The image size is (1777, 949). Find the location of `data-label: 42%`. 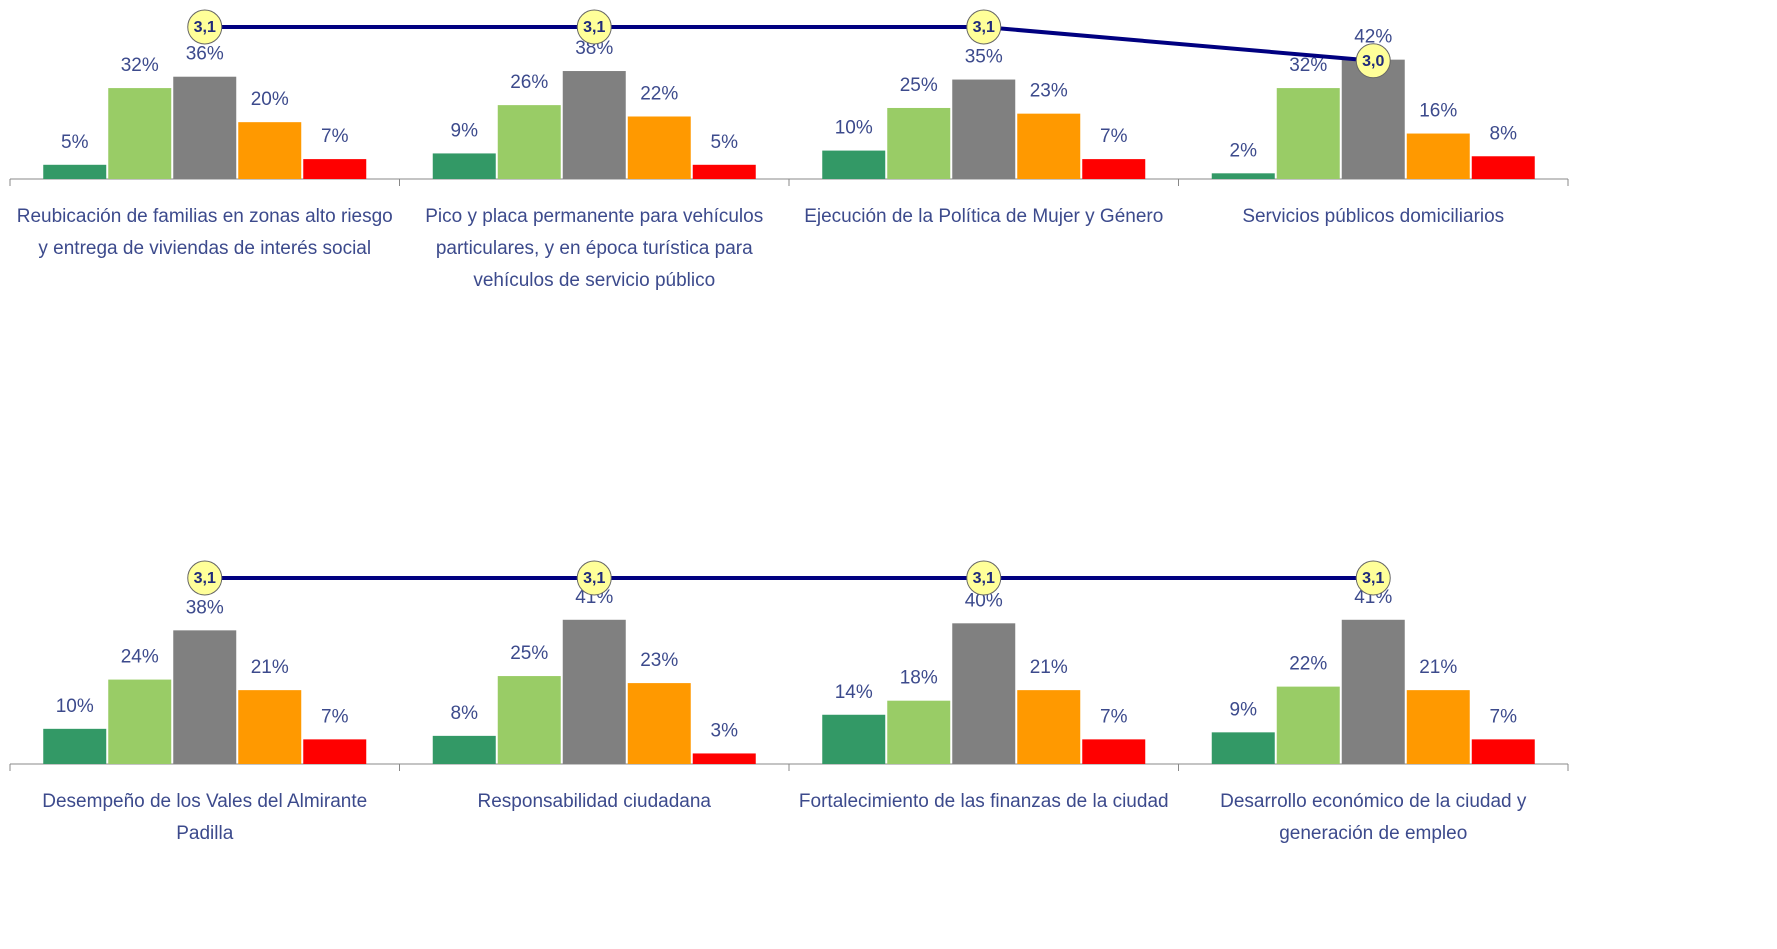

data-label: 42% is located at coordinates (1373, 37).